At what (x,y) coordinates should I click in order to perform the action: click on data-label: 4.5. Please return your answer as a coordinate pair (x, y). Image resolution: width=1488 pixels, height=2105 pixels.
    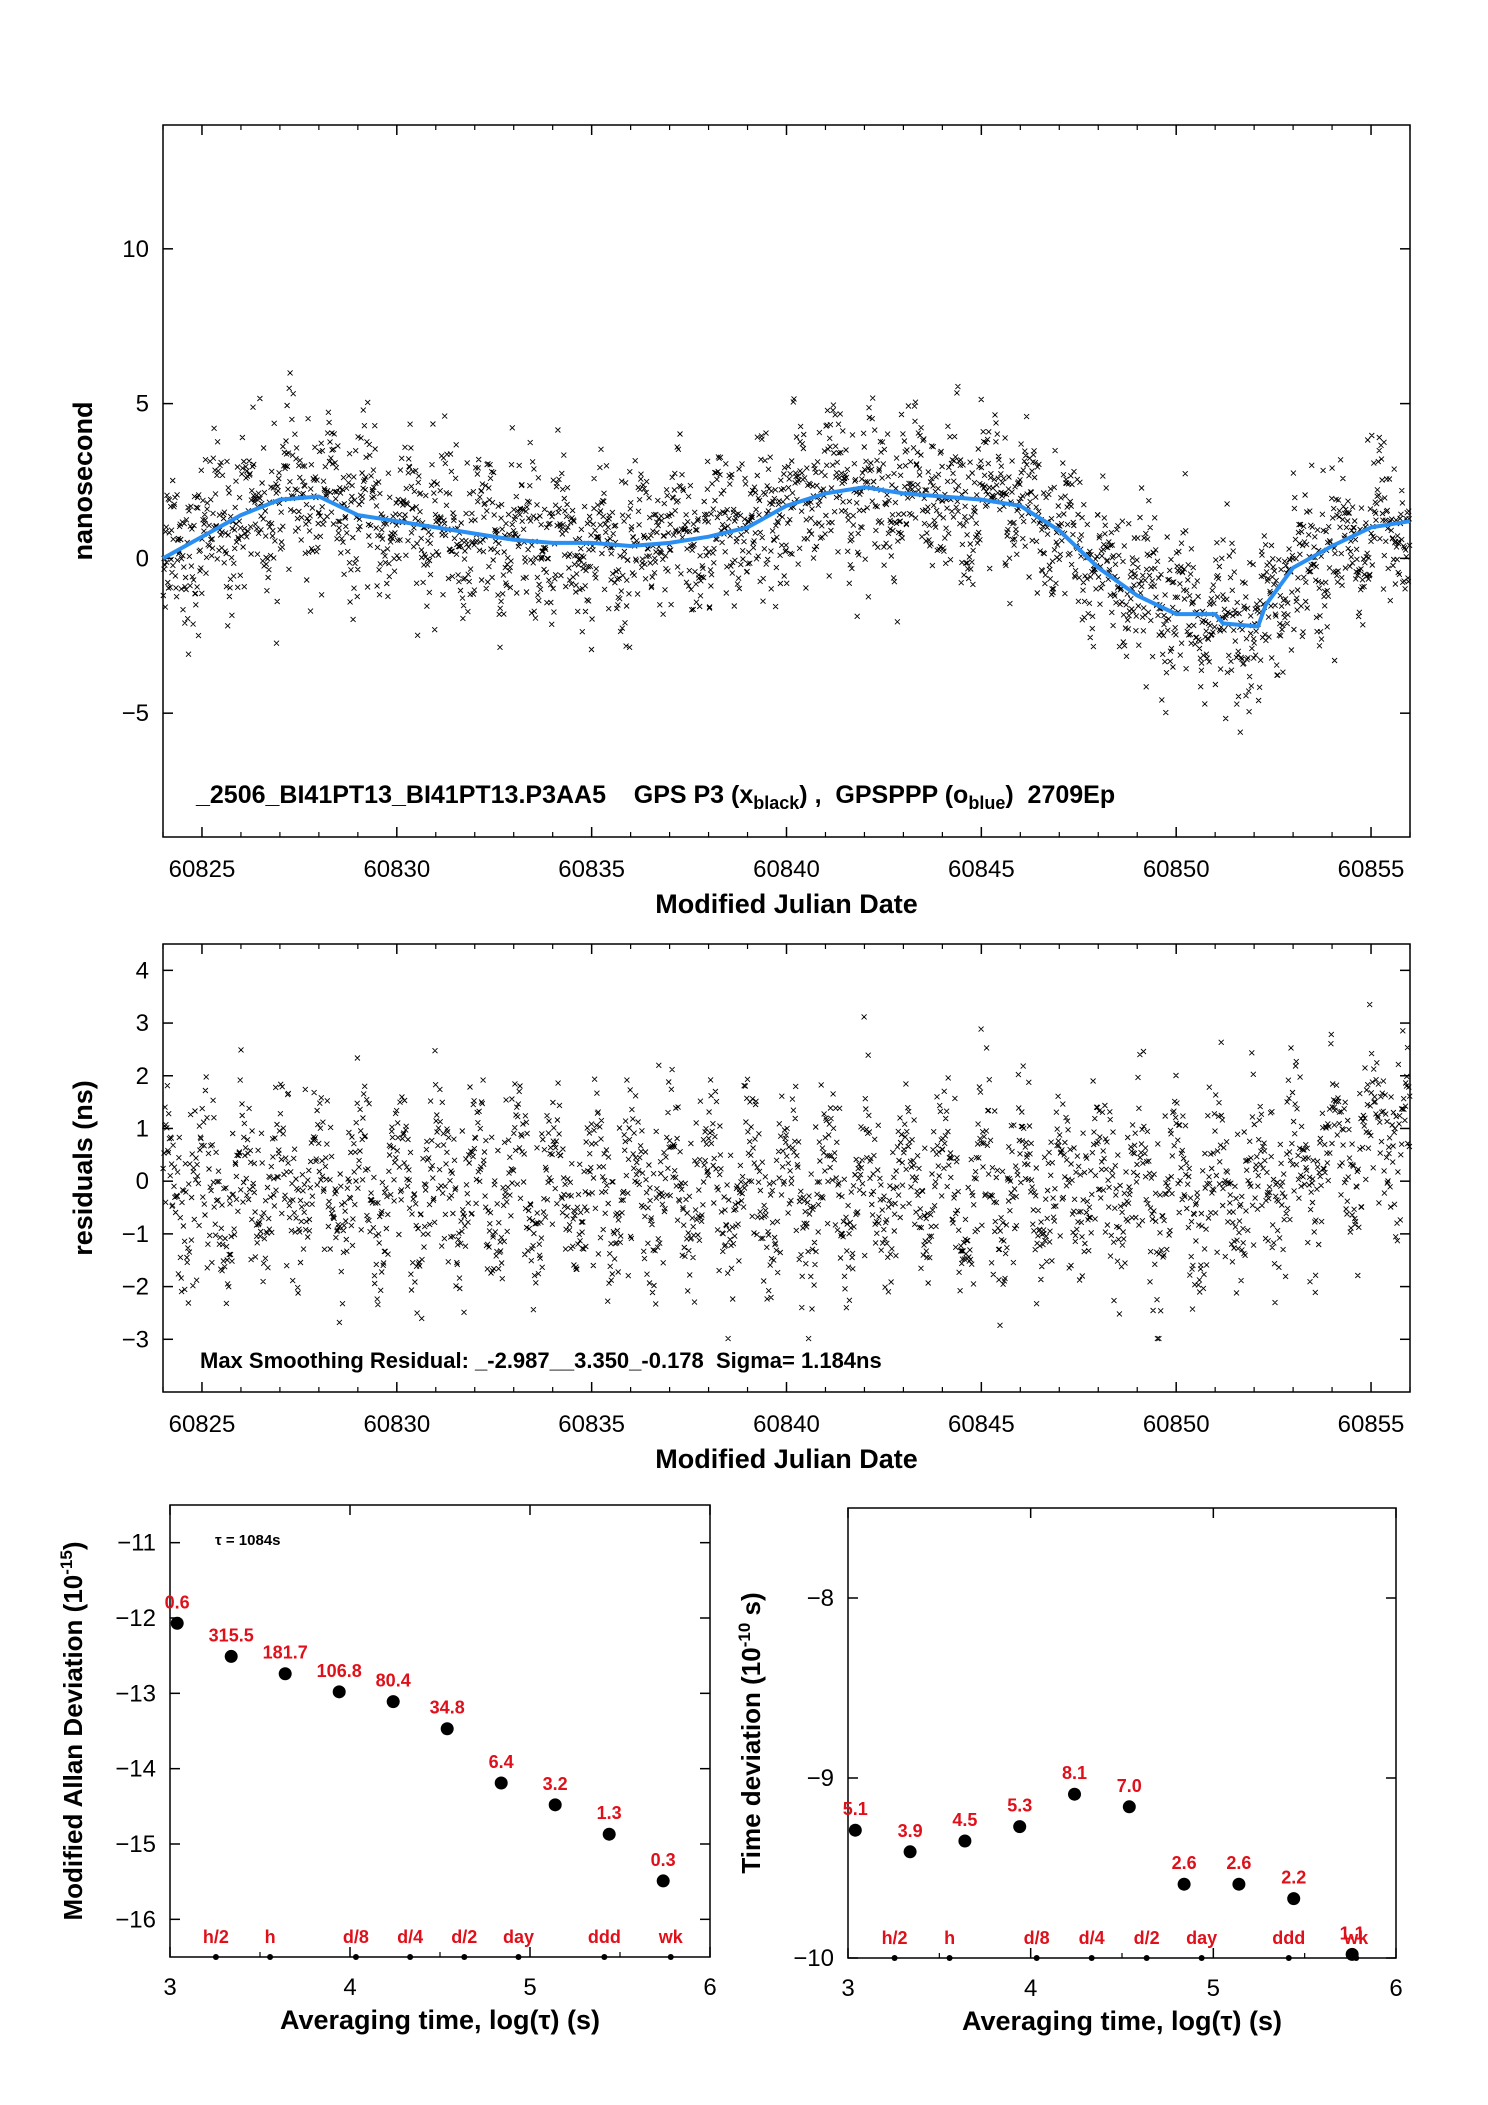
    Looking at the image, I should click on (964, 1820).